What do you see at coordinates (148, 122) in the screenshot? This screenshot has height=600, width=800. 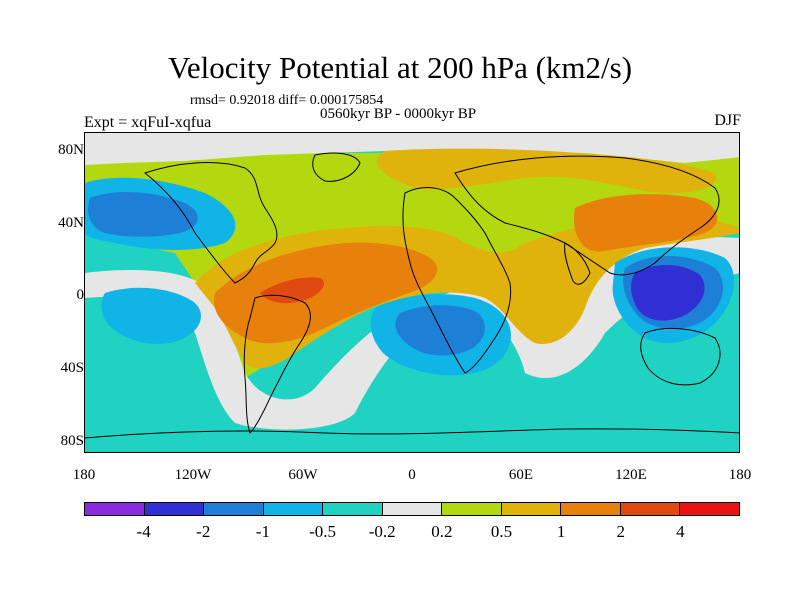 I see `experiment-label: Expt = xqFuI-xqfua` at bounding box center [148, 122].